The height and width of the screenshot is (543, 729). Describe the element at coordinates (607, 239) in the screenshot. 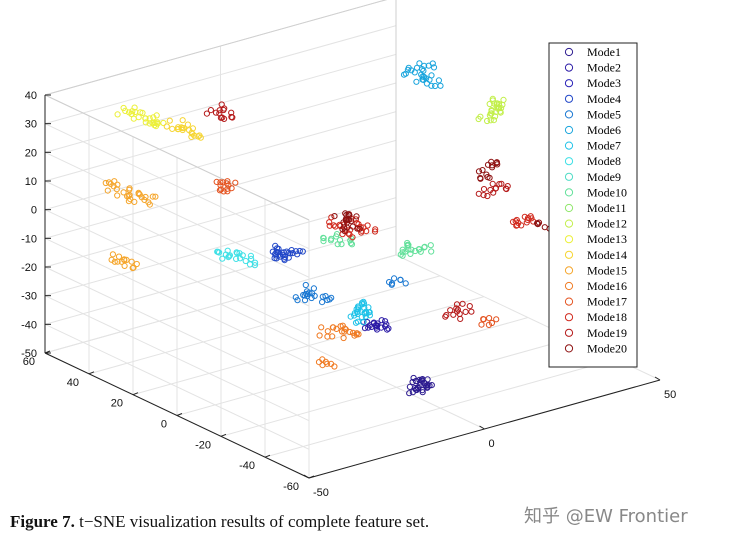

I see `legend-entry: Mode13` at that location.